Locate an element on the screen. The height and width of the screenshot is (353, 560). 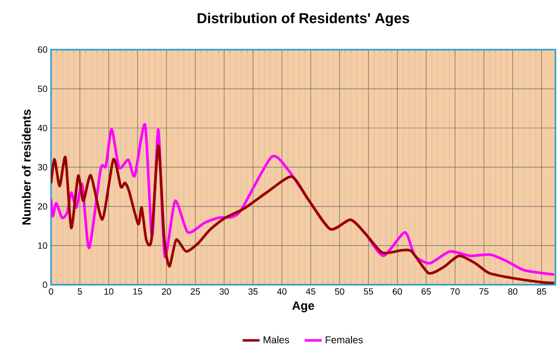
y-tick-label: 0 is located at coordinates (45, 285).